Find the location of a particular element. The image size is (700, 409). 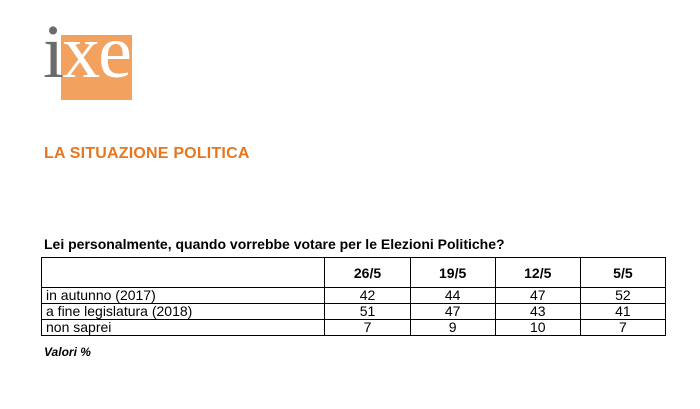

row-label: a fine legislatura (2018) is located at coordinates (183, 311).